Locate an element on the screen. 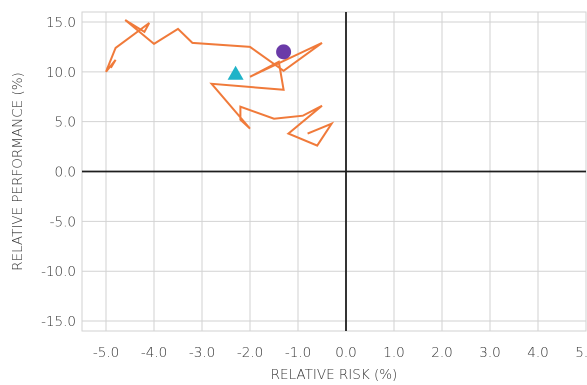  marker-layer is located at coordinates (259, 62).